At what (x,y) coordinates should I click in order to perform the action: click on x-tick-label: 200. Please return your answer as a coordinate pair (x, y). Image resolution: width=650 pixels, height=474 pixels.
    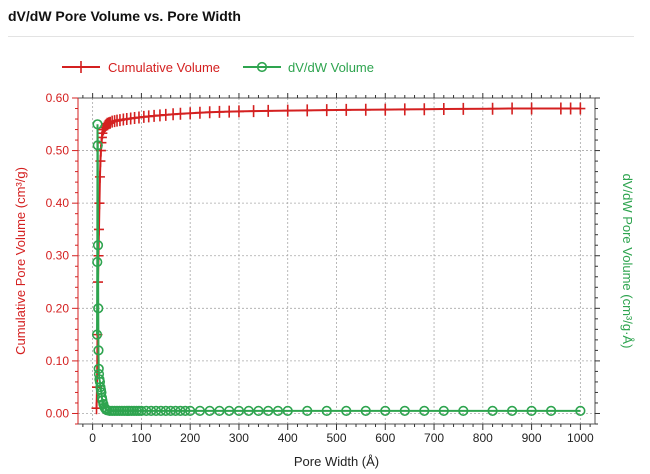
    Looking at the image, I should click on (190, 438).